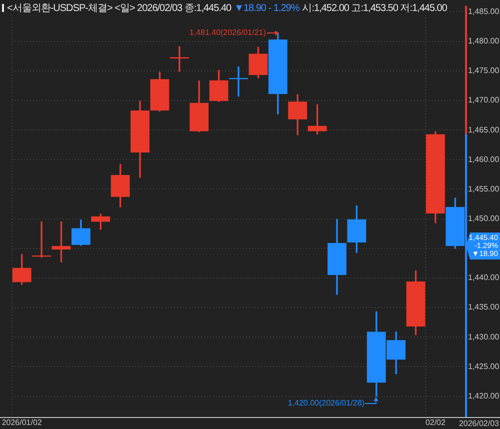 The width and height of the screenshot is (500, 429). What do you see at coordinates (484, 11) in the screenshot?
I see `y-tick-label: 1,485.00` at bounding box center [484, 11].